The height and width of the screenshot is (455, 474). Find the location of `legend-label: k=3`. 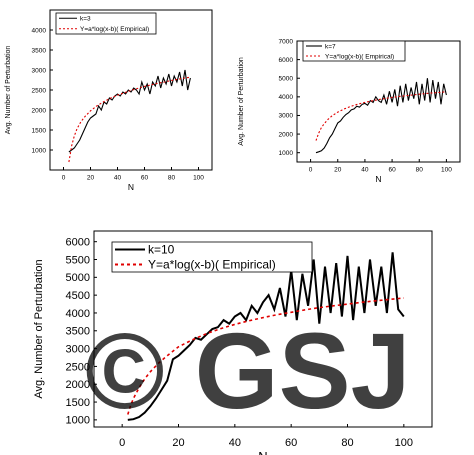

legend-label: k=3 is located at coordinates (85, 19).